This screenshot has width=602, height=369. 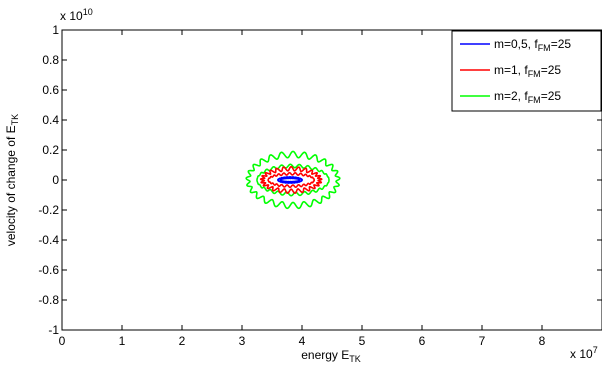 What do you see at coordinates (48, 270) in the screenshot?
I see `y-tick-label: -0.6` at bounding box center [48, 270].